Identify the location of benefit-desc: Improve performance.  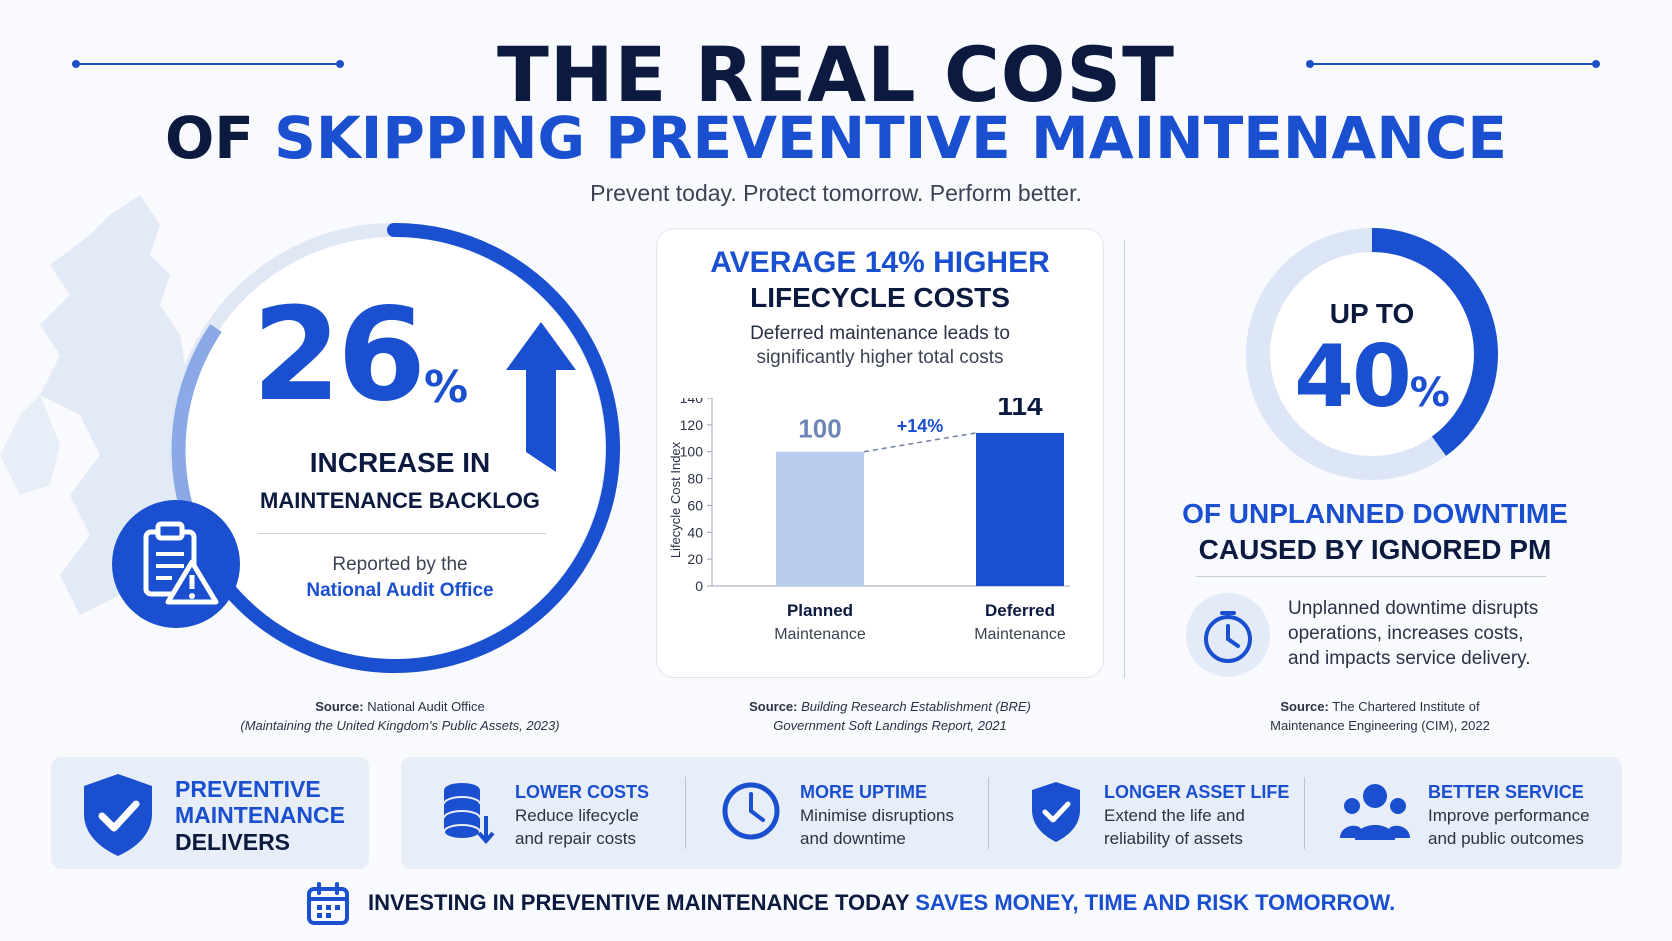
(1509, 815).